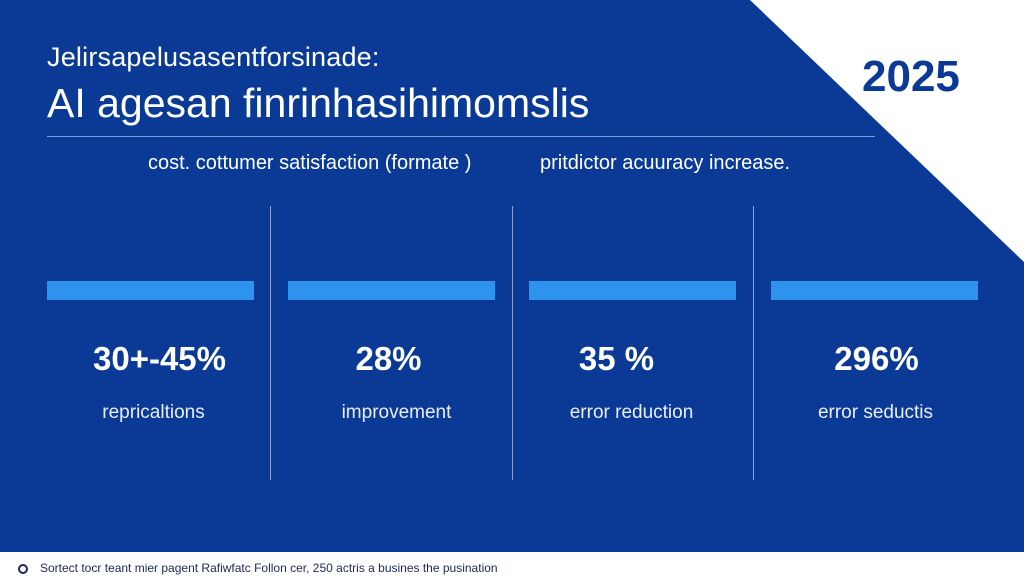 This screenshot has width=1024, height=585. What do you see at coordinates (876, 358) in the screenshot?
I see `metric-value: 296%` at bounding box center [876, 358].